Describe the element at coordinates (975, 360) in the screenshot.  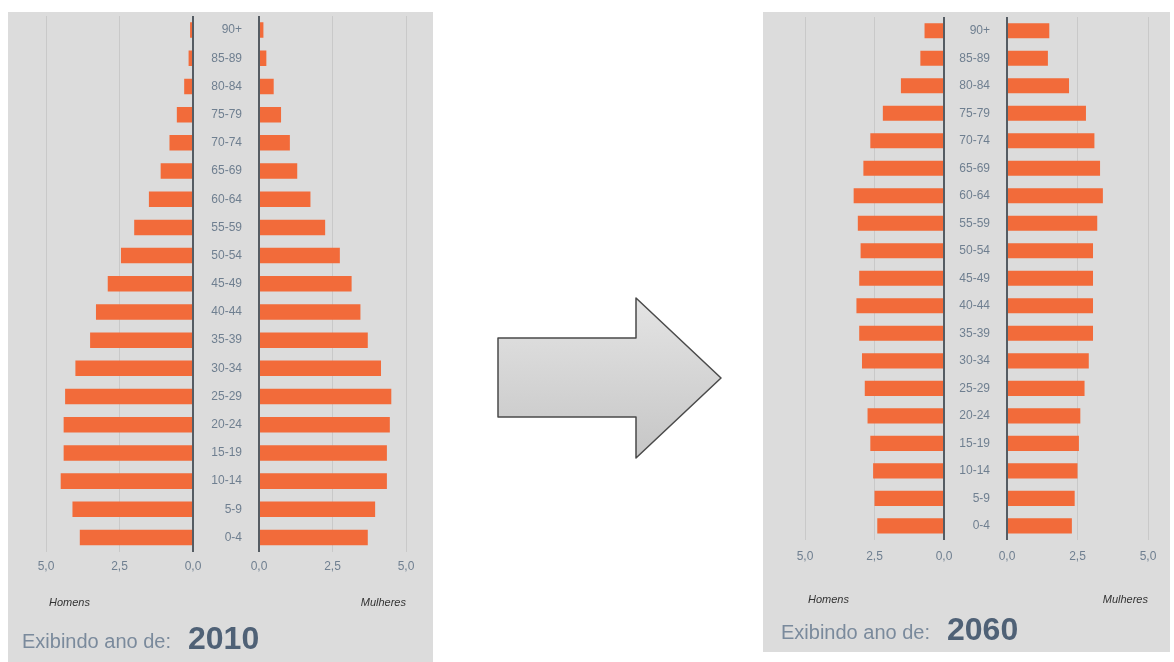
I see `y-tick-label: 30-34` at that location.